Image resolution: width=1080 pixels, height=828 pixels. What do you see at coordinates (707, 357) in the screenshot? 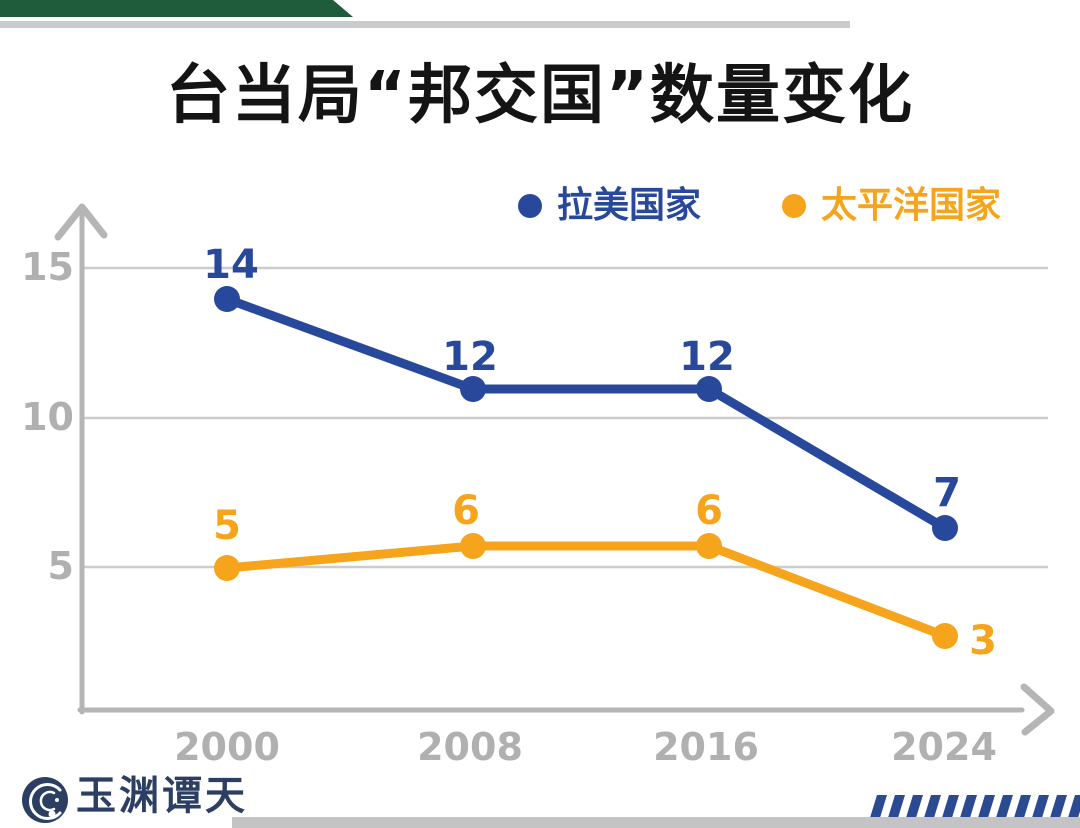
I see `latam-value-2016: 12` at bounding box center [707, 357].